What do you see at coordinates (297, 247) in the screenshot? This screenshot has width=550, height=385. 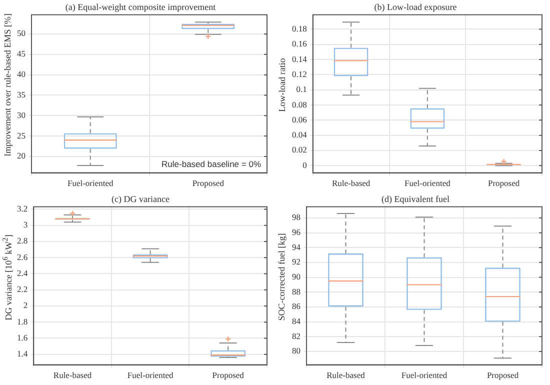 I see `y-tick-label: 94` at bounding box center [297, 247].